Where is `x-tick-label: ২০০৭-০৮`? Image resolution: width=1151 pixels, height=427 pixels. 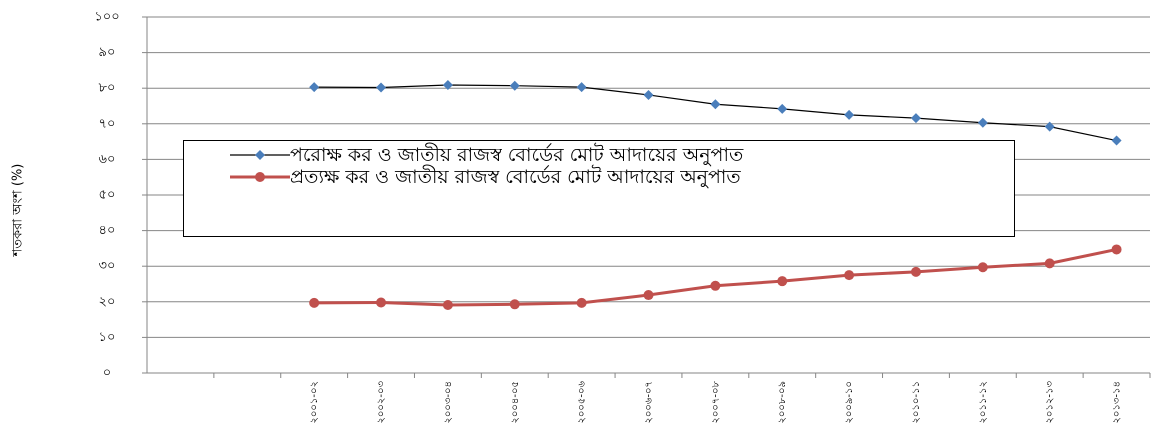
x-tick-label: ২০০৭-০৮ is located at coordinates (715, 401).